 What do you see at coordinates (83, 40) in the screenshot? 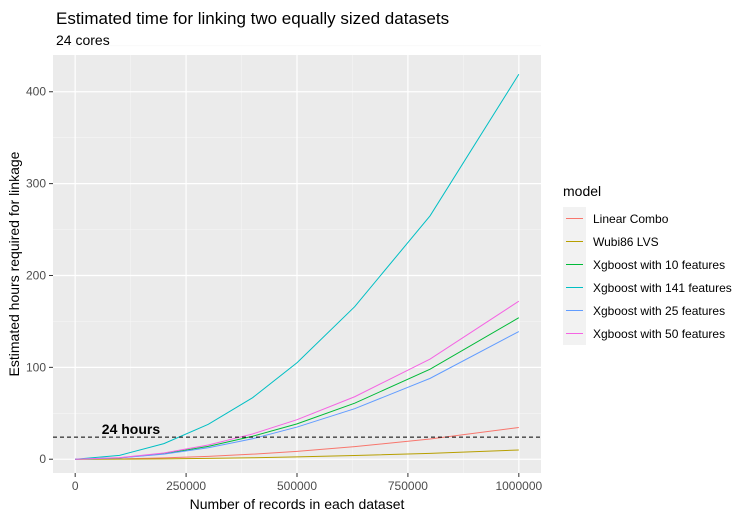
I see `chart-subtitle: 24 cores` at bounding box center [83, 40].